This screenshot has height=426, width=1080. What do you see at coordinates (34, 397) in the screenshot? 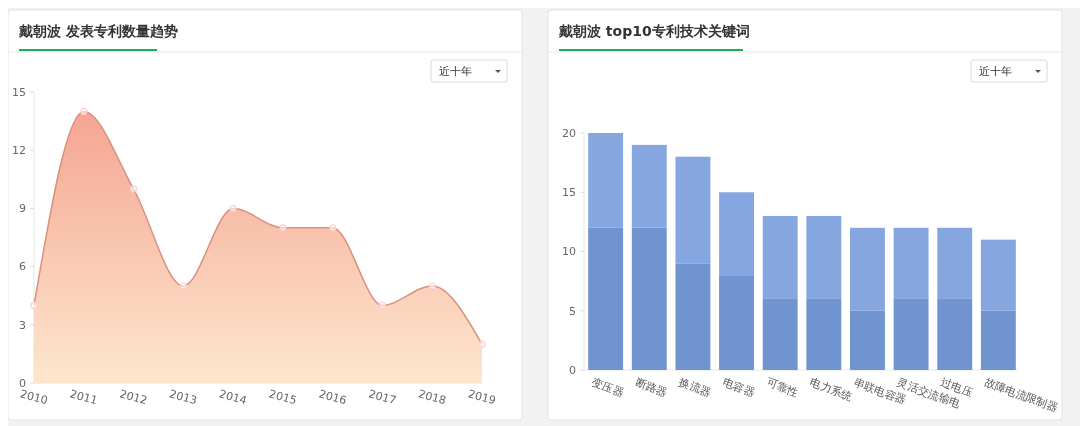
I see `x-tick-label: 2010` at bounding box center [34, 397].